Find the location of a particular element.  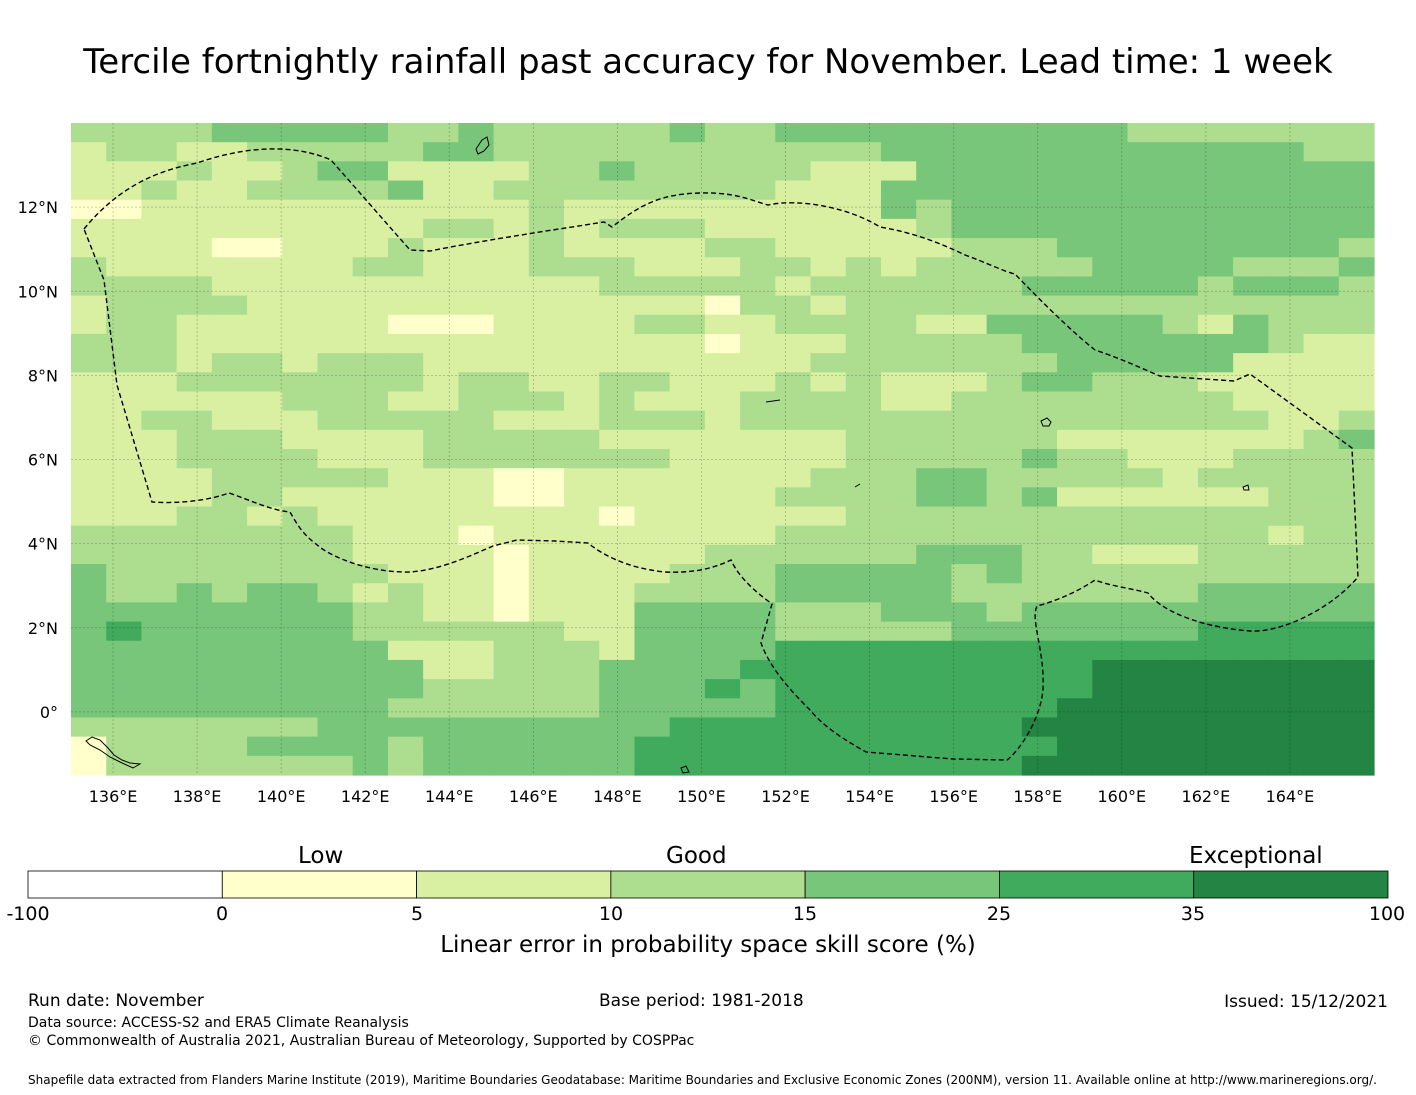

colorbar-segment is located at coordinates (125, 884).